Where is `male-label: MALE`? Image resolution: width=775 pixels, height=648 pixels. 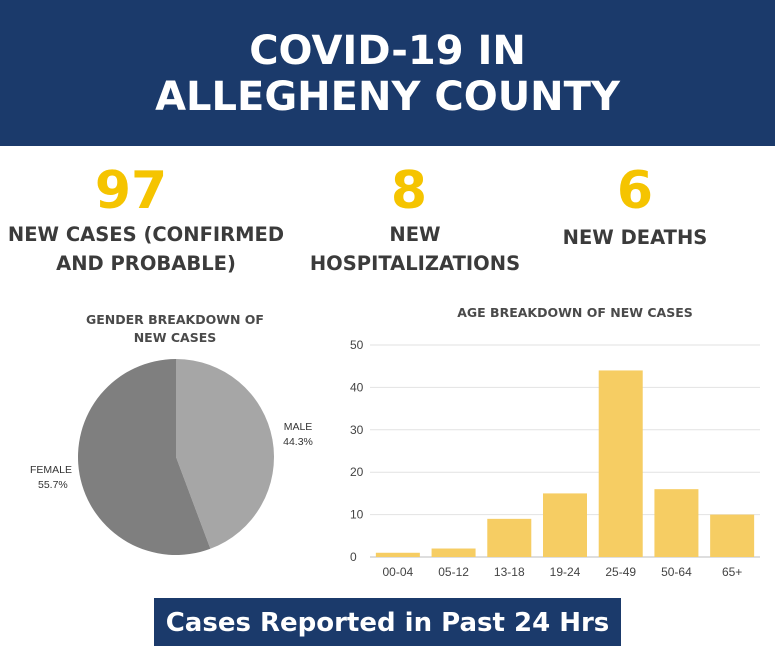 male-label: MALE is located at coordinates (298, 427).